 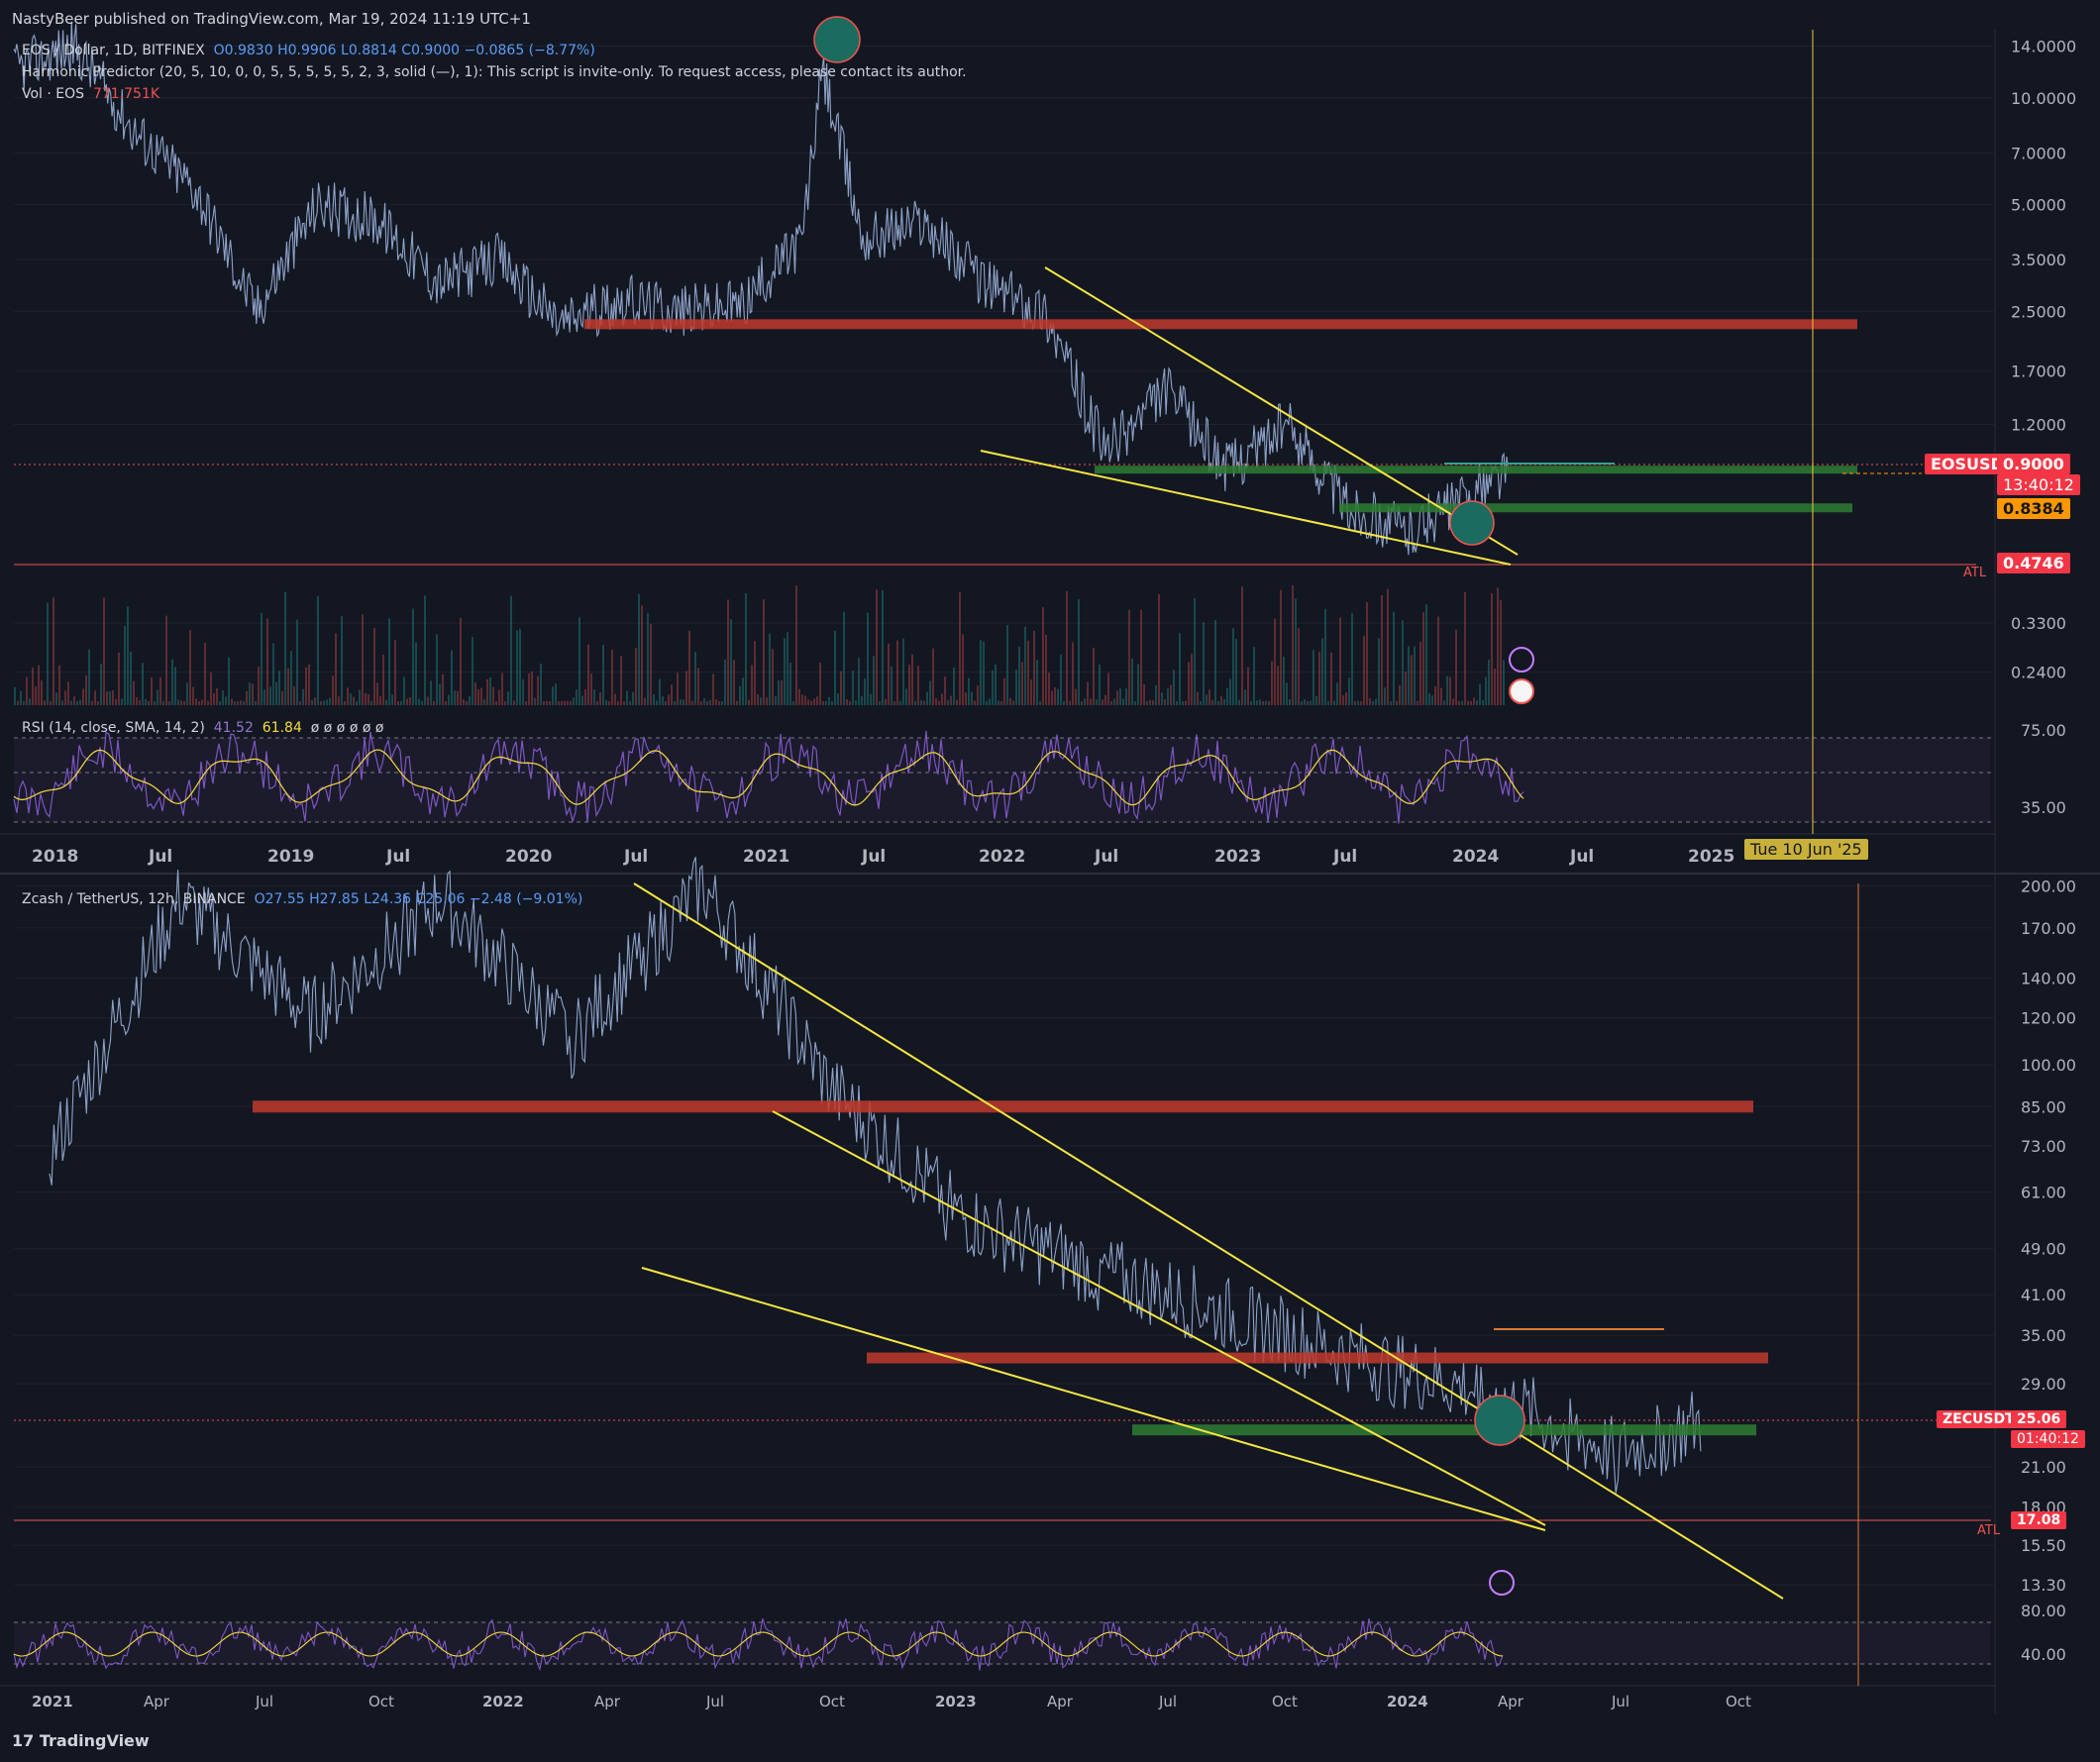 I want to click on zec-price-tick: 49.00, so click(x=2043, y=1249).